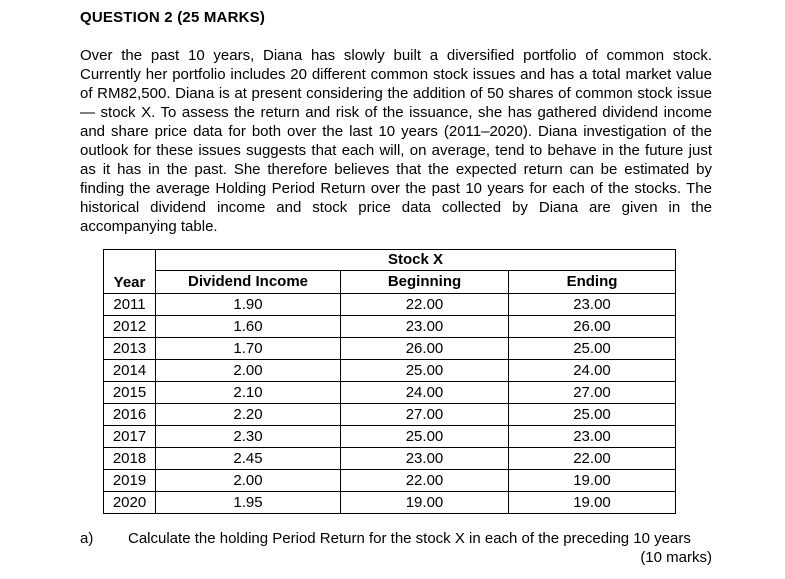 This screenshot has width=785, height=579. Describe the element at coordinates (129, 304) in the screenshot. I see `year-cell: 2011` at that location.